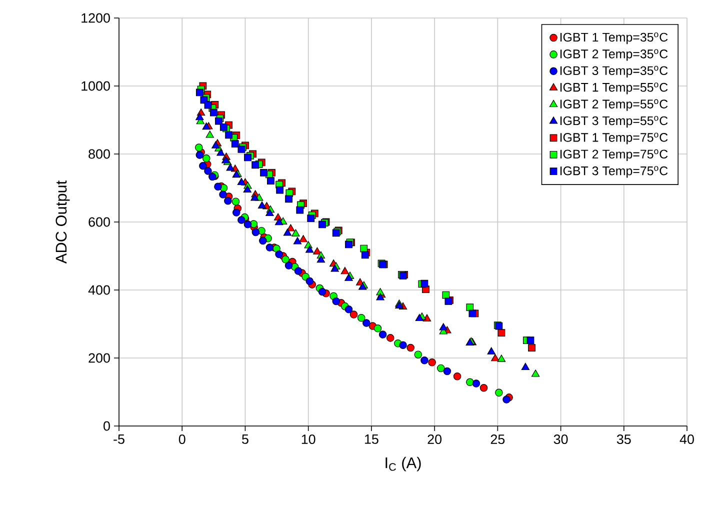 This screenshot has height=516, width=701. What do you see at coordinates (614, 72) in the screenshot?
I see `legend-label: IGBT 3 Temp=35$^{o}$C` at bounding box center [614, 72].